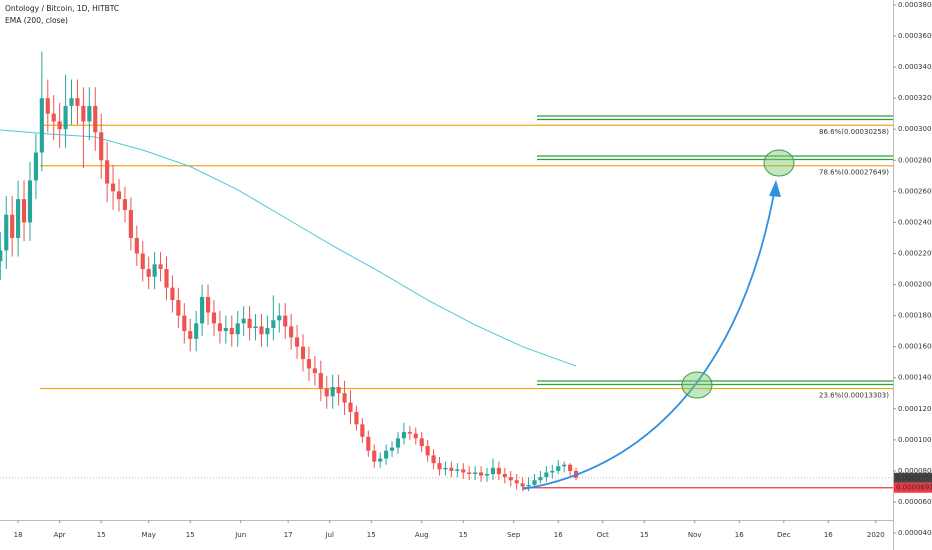 The width and height of the screenshot is (932, 550). I want to click on y-tick-label: 0.00038000, so click(915, 5).